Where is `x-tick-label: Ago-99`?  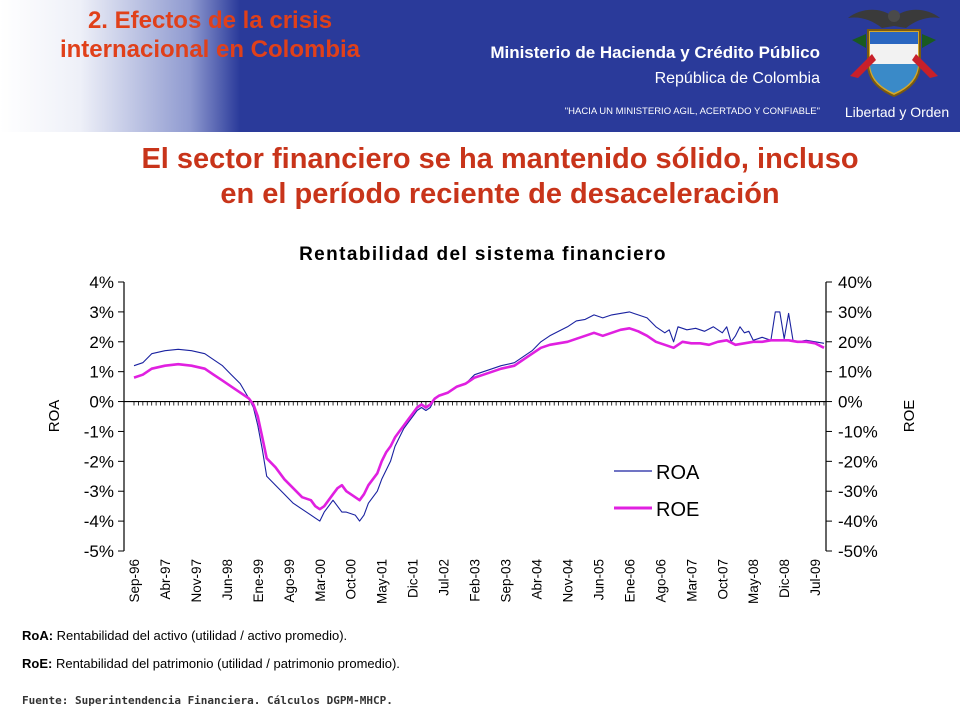
x-tick-label: Ago-99 is located at coordinates (289, 581).